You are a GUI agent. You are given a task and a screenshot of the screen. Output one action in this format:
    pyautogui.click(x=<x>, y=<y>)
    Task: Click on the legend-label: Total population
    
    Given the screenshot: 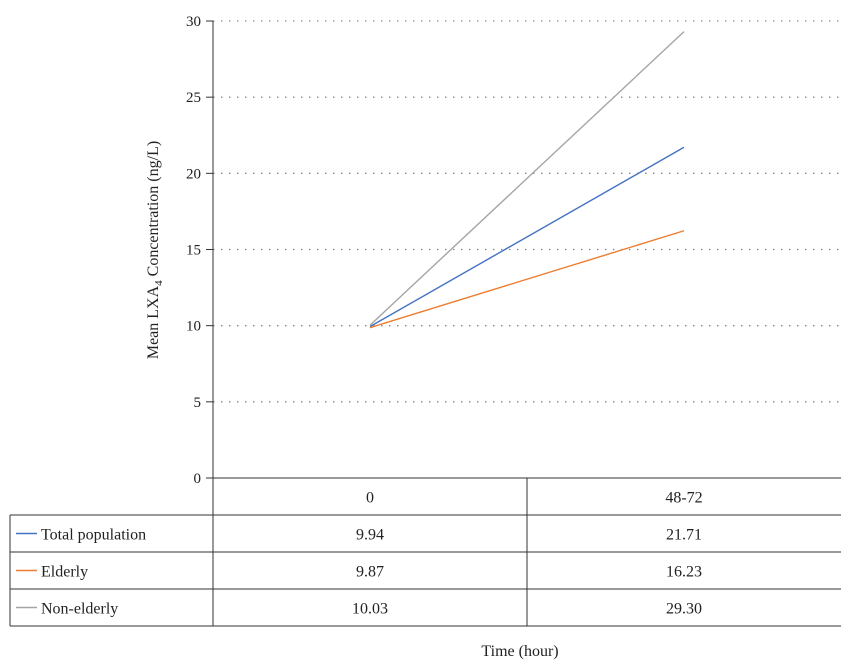 What is the action you would take?
    pyautogui.click(x=93, y=535)
    